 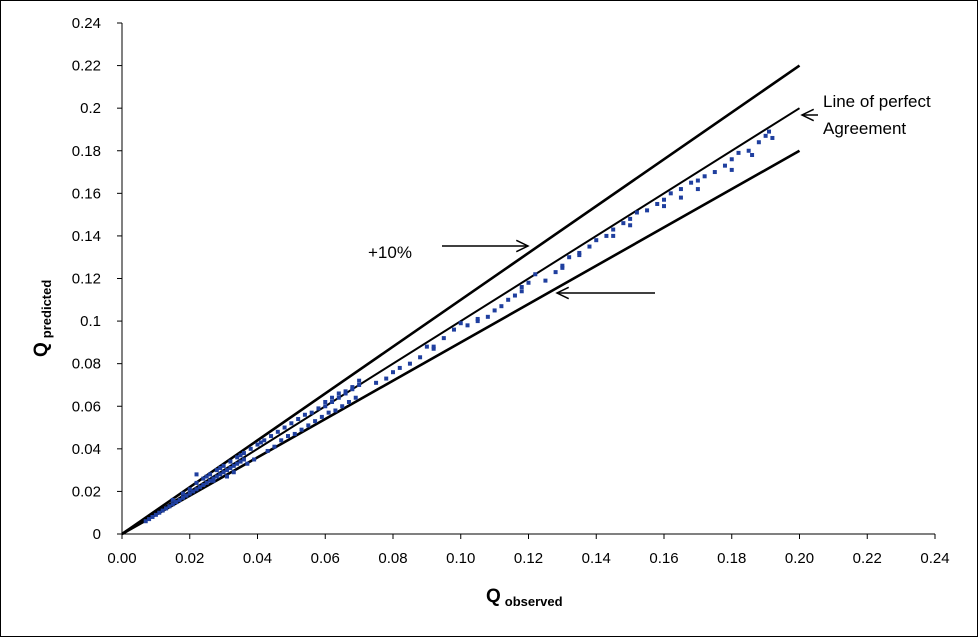 What do you see at coordinates (97, 534) in the screenshot?
I see `y-tick-label: 0` at bounding box center [97, 534].